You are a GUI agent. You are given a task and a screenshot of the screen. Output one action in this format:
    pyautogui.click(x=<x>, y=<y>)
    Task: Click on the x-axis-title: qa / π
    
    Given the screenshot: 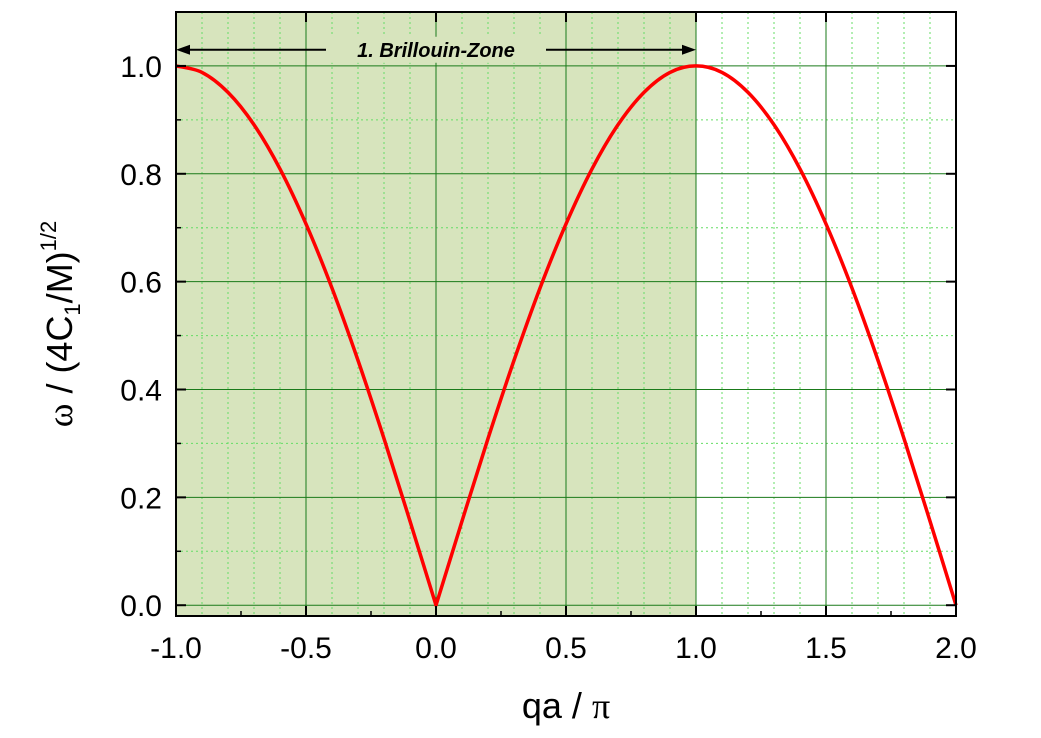 What is the action you would take?
    pyautogui.click(x=566, y=705)
    